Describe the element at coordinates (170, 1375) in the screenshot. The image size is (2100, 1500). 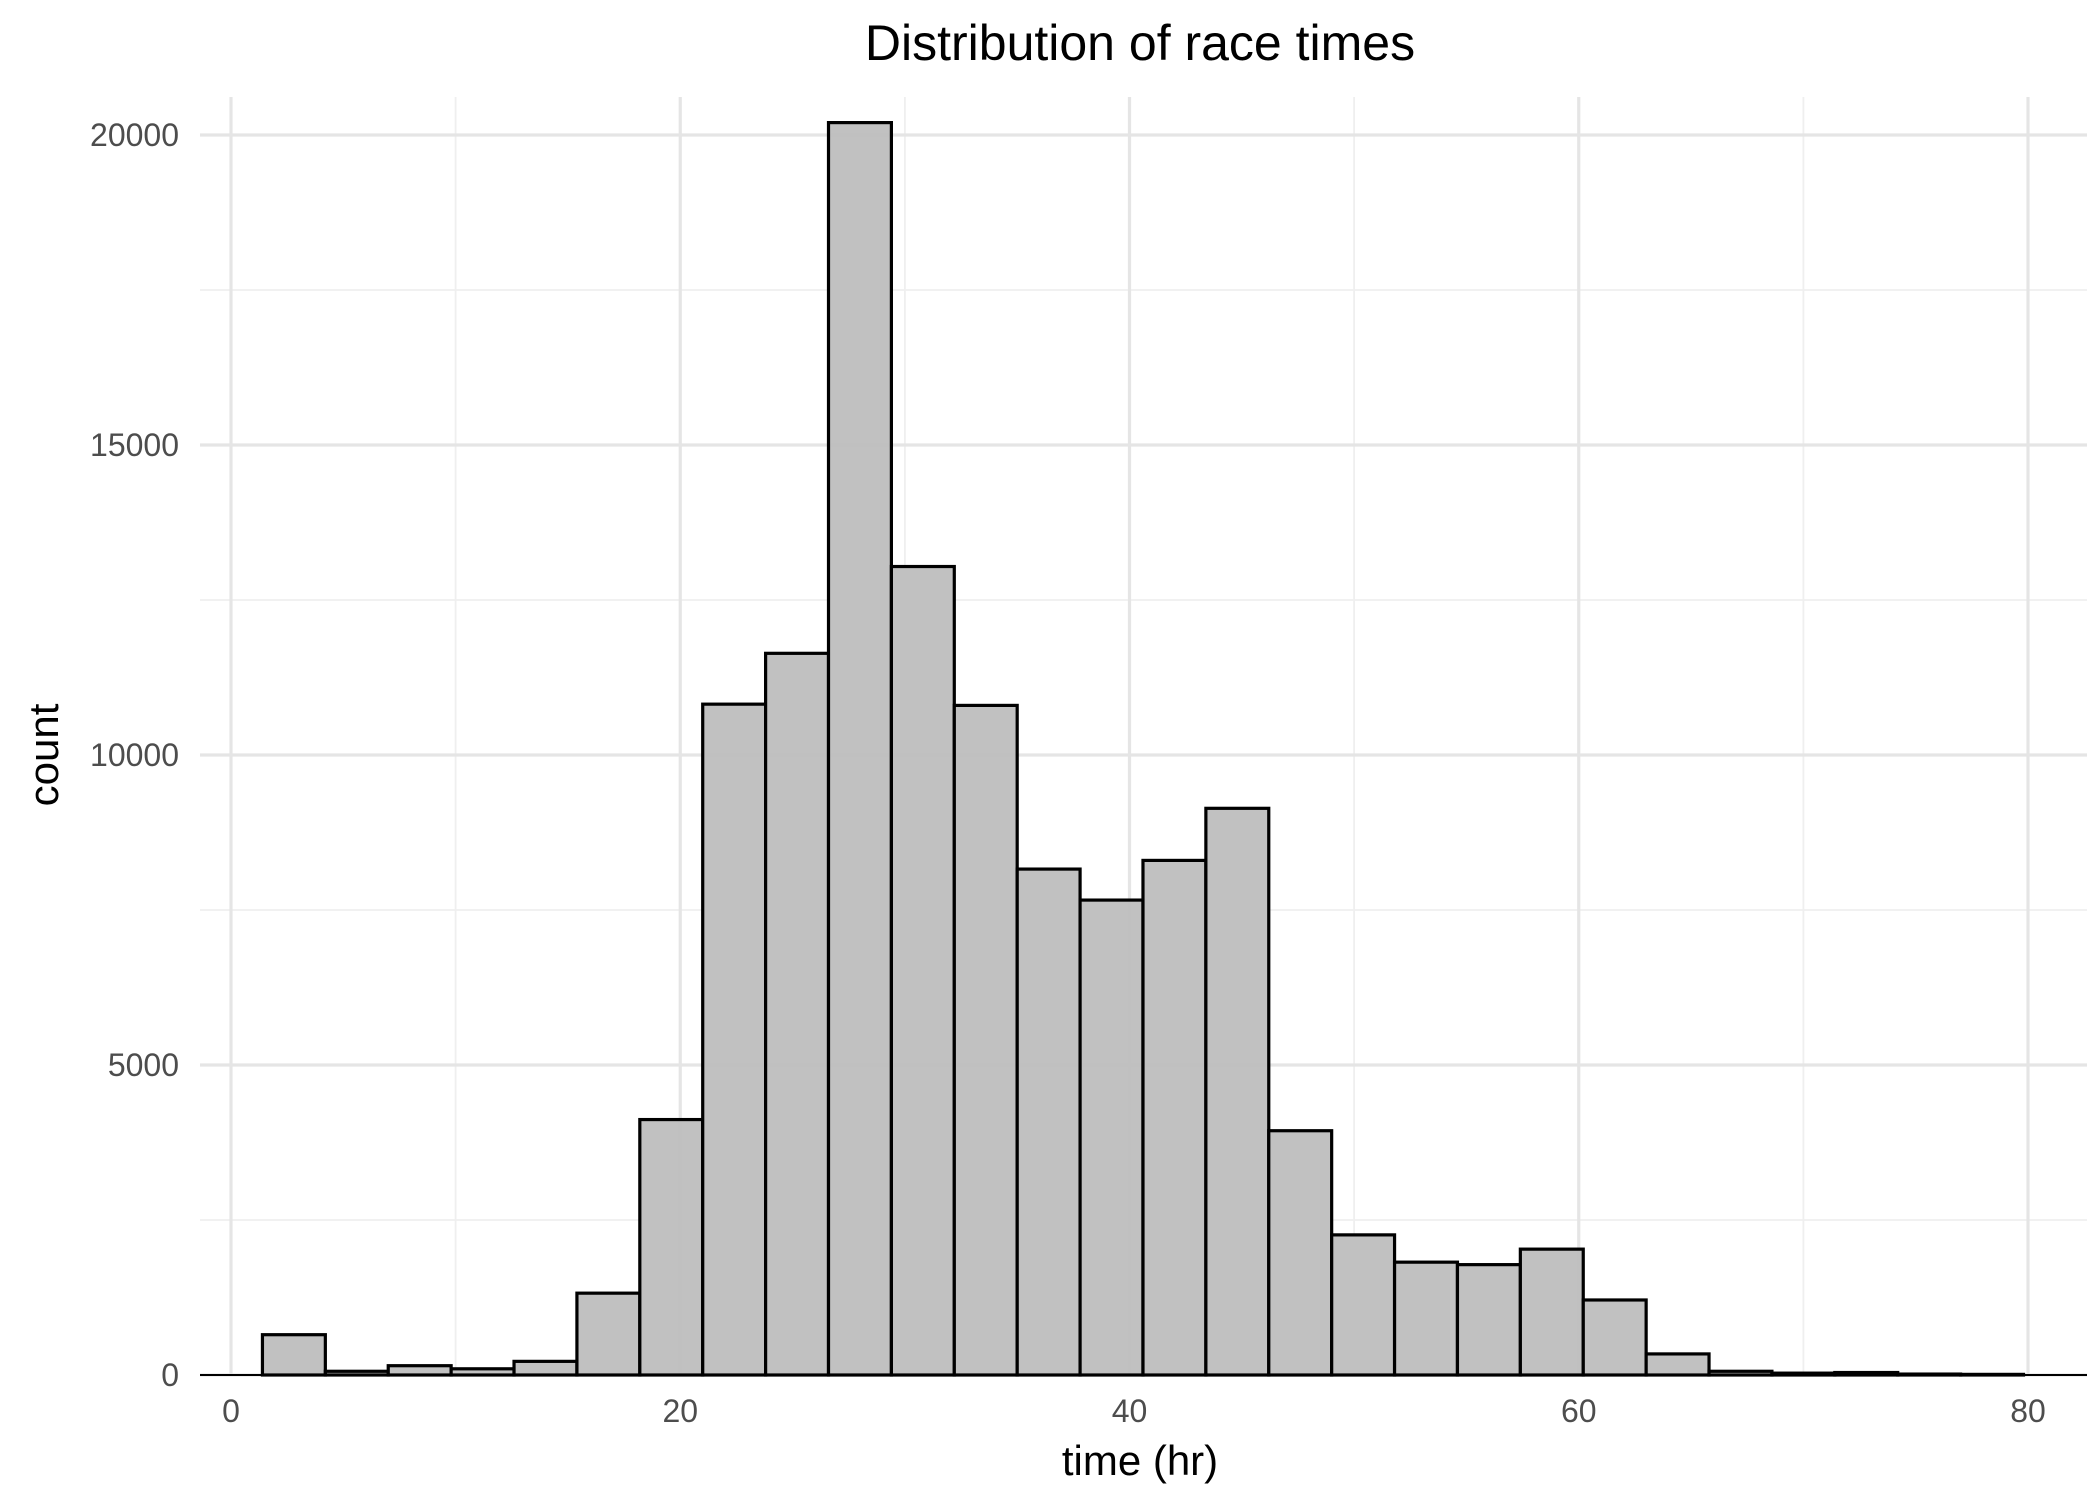
I see `y-tick-label: 0` at that location.